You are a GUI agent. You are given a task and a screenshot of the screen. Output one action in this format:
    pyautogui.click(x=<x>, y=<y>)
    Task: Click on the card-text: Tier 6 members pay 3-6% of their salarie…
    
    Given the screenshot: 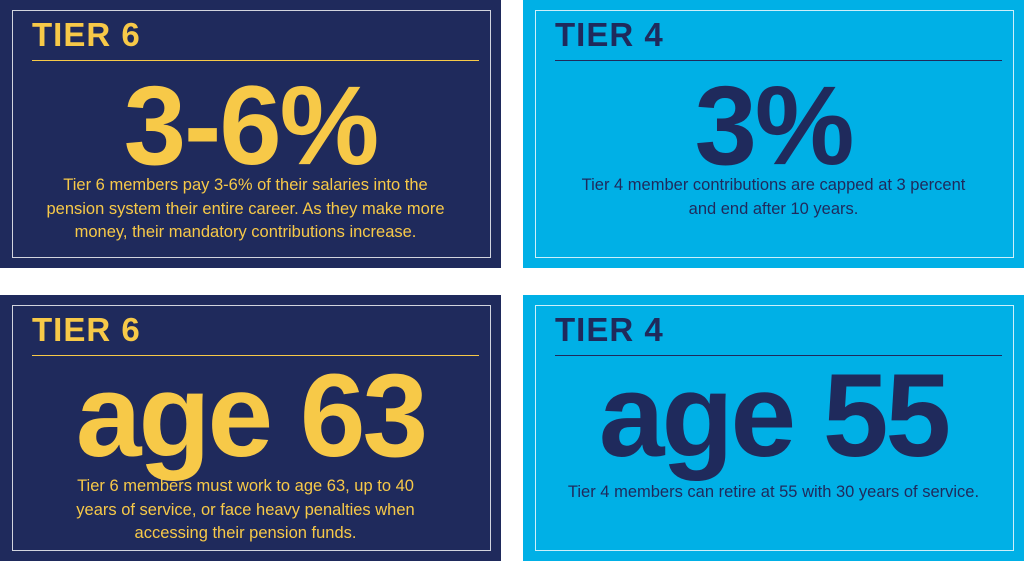 What is the action you would take?
    pyautogui.click(x=250, y=209)
    